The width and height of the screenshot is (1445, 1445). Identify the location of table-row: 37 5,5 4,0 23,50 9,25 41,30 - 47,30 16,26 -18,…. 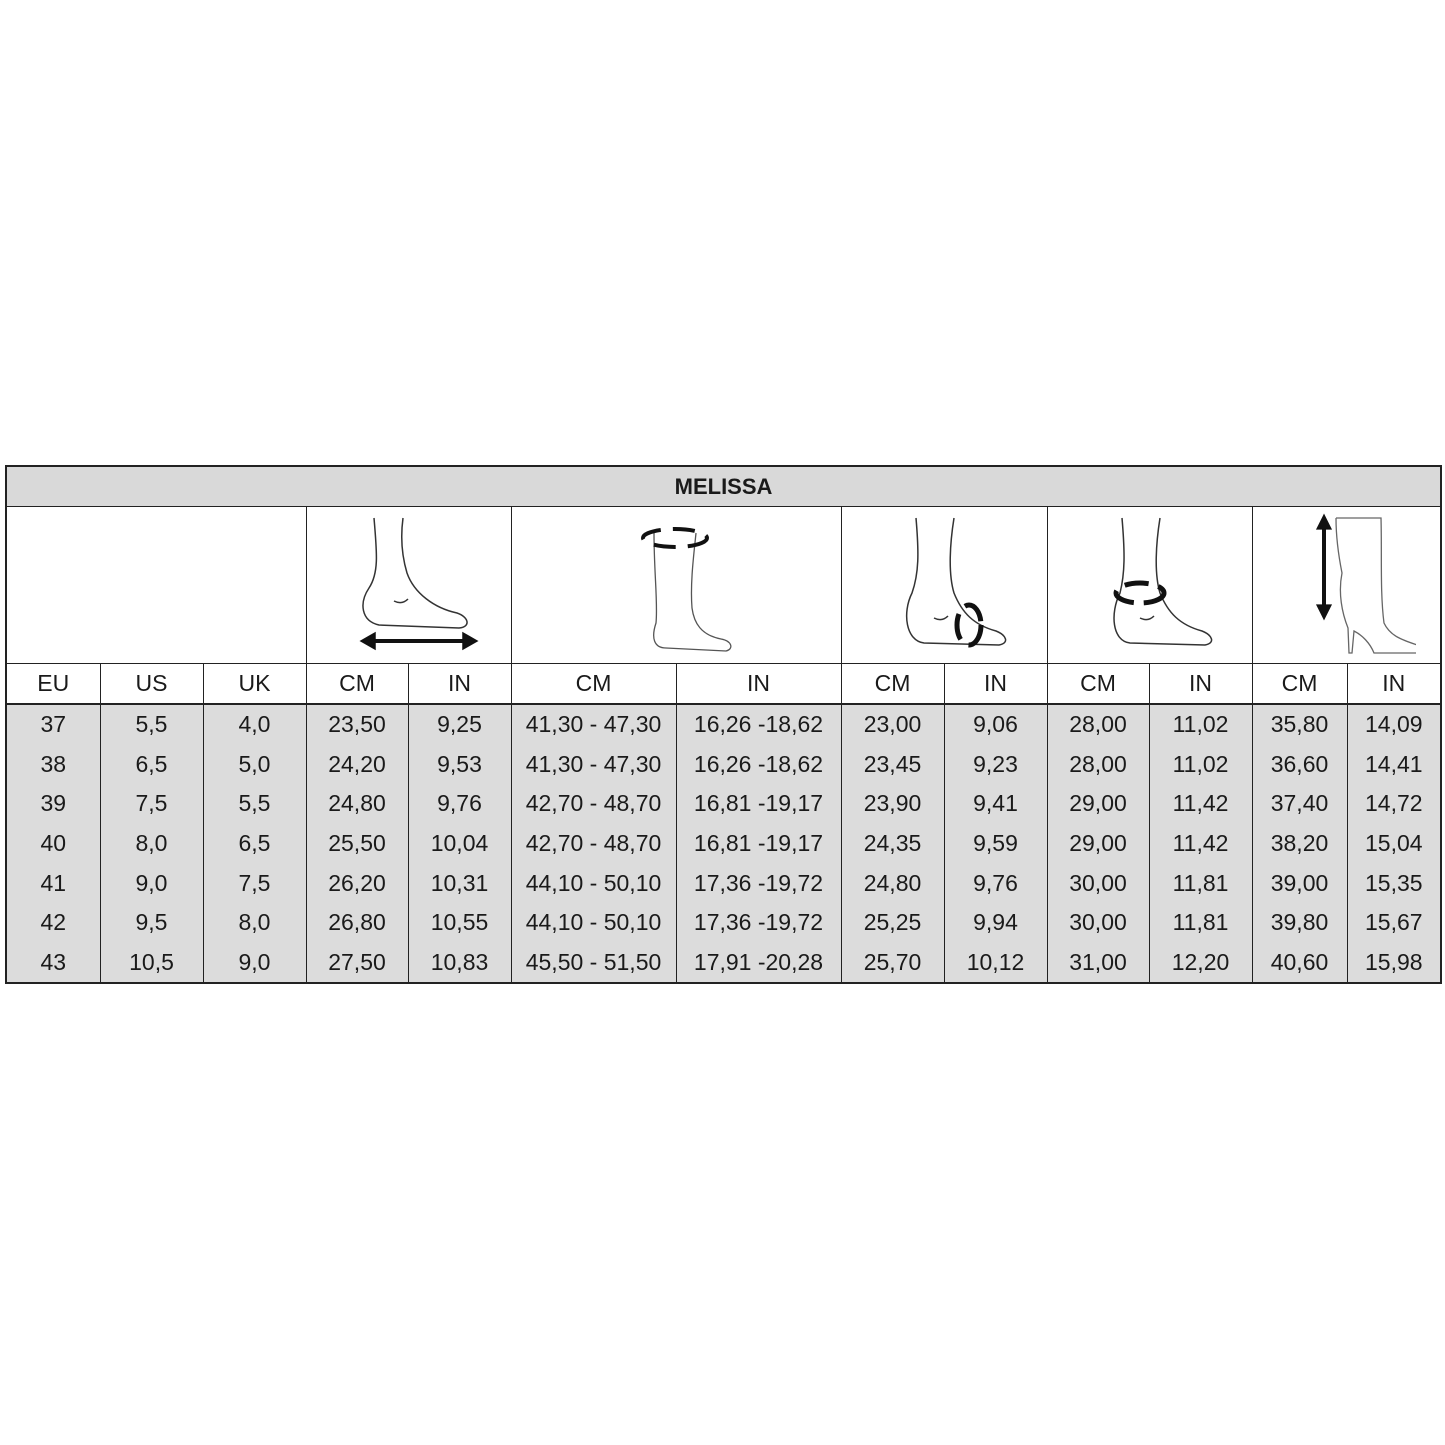
(723, 724).